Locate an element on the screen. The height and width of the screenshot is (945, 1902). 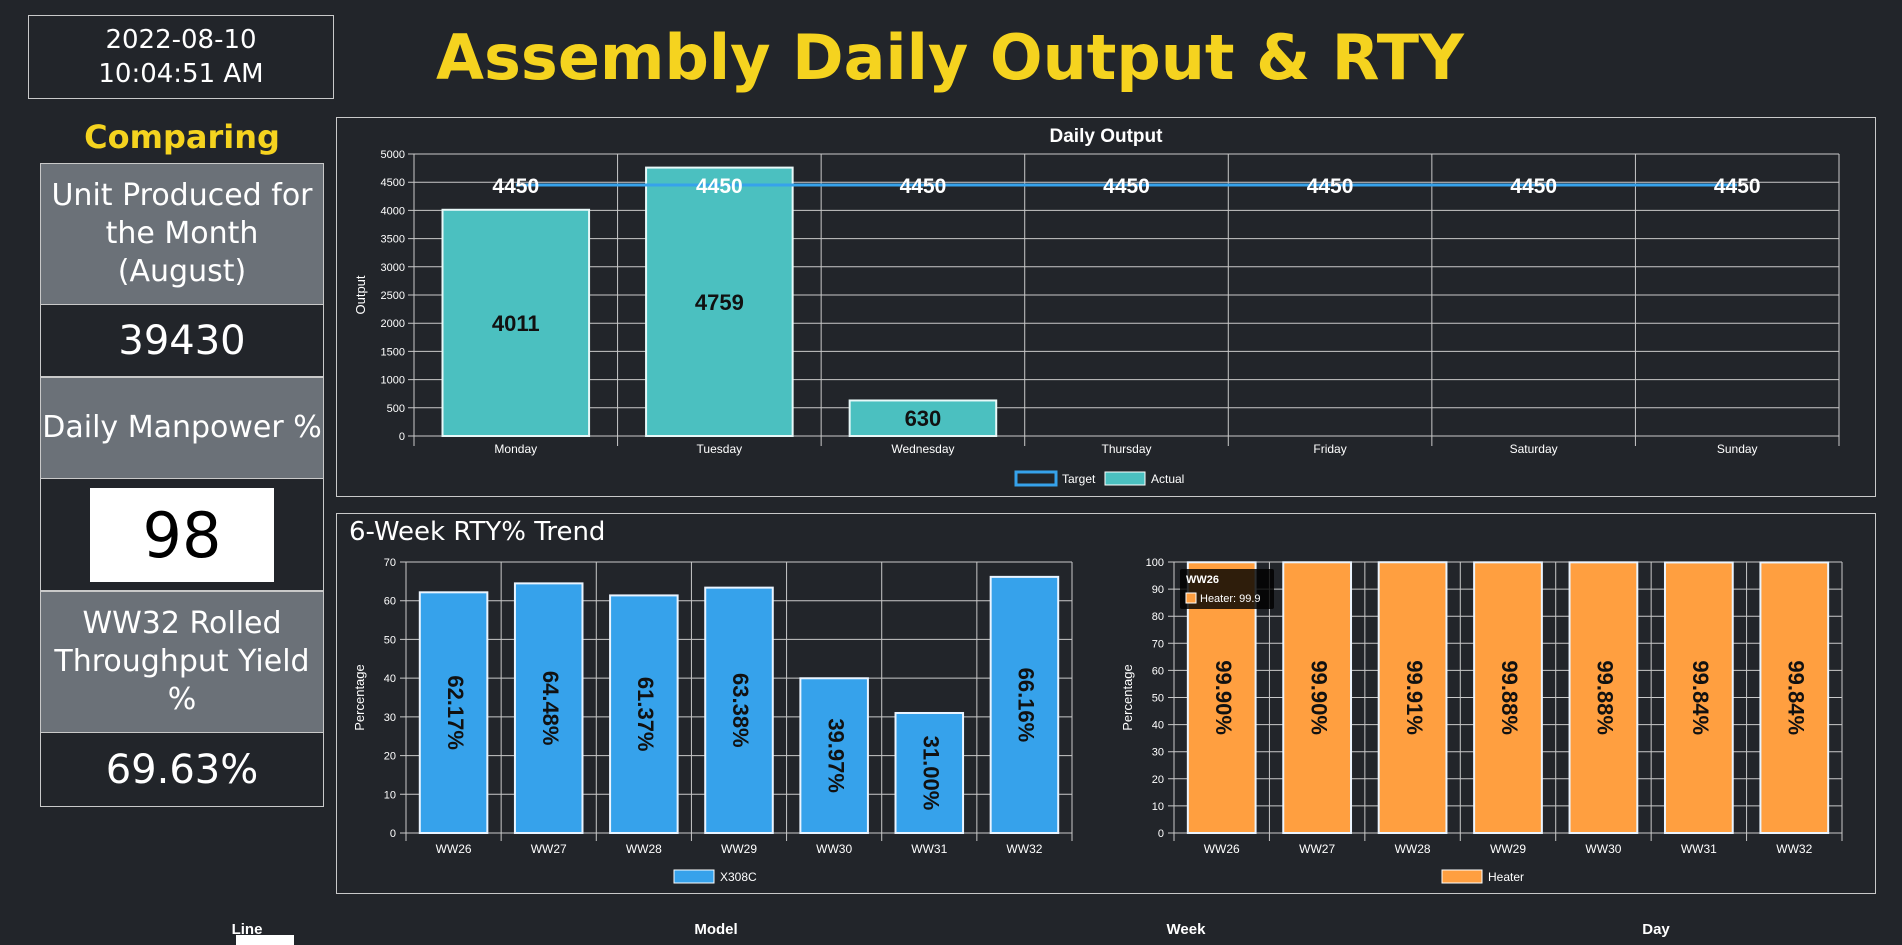
kpi-rty: WW32 Rolled Throughput Yield % 69.63% is located at coordinates (182, 698).